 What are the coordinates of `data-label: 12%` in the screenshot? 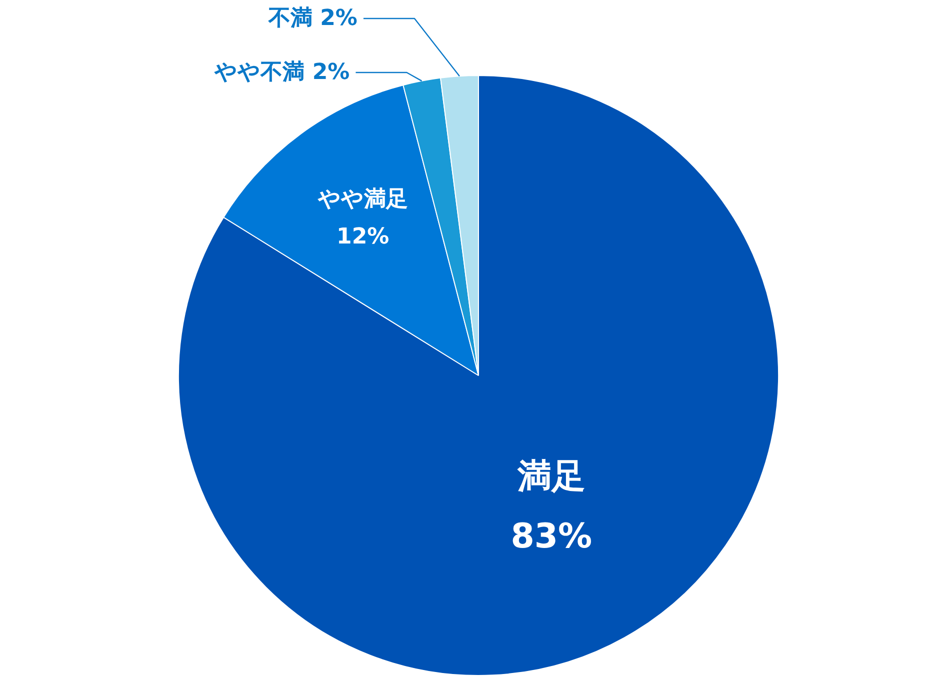 It's located at (363, 237).